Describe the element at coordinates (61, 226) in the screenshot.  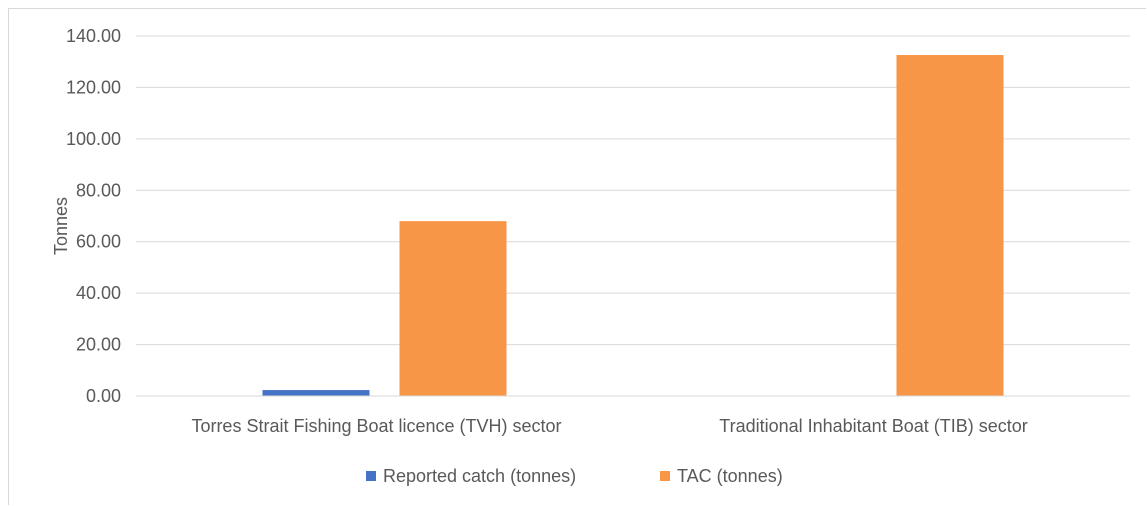
I see `y-axis-title: Tonnes` at that location.